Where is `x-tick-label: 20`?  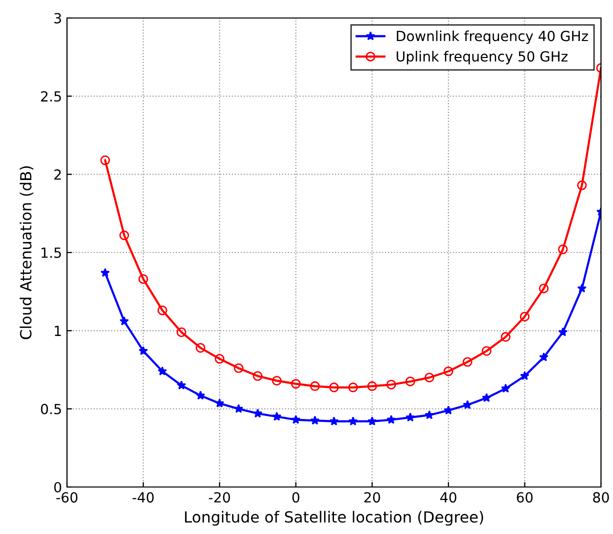 x-tick-label: 20 is located at coordinates (372, 497).